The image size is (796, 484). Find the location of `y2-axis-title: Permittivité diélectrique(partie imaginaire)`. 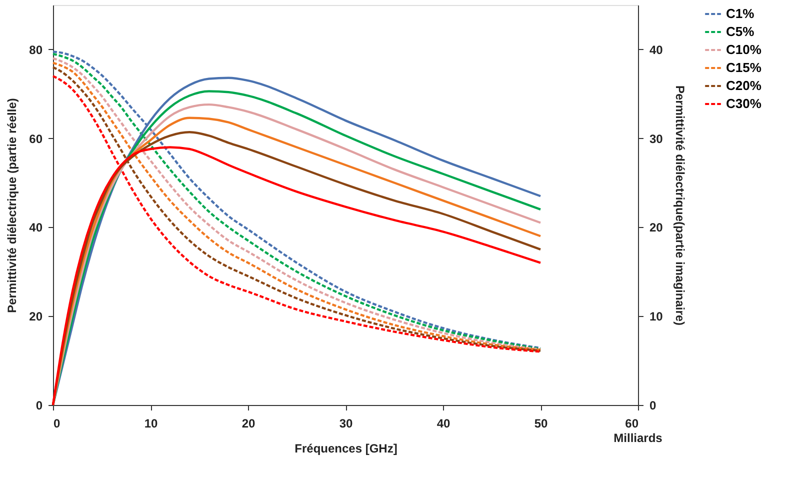

y2-axis-title: Permittivité diélectrique(partie imaginaire) is located at coordinates (679, 205).